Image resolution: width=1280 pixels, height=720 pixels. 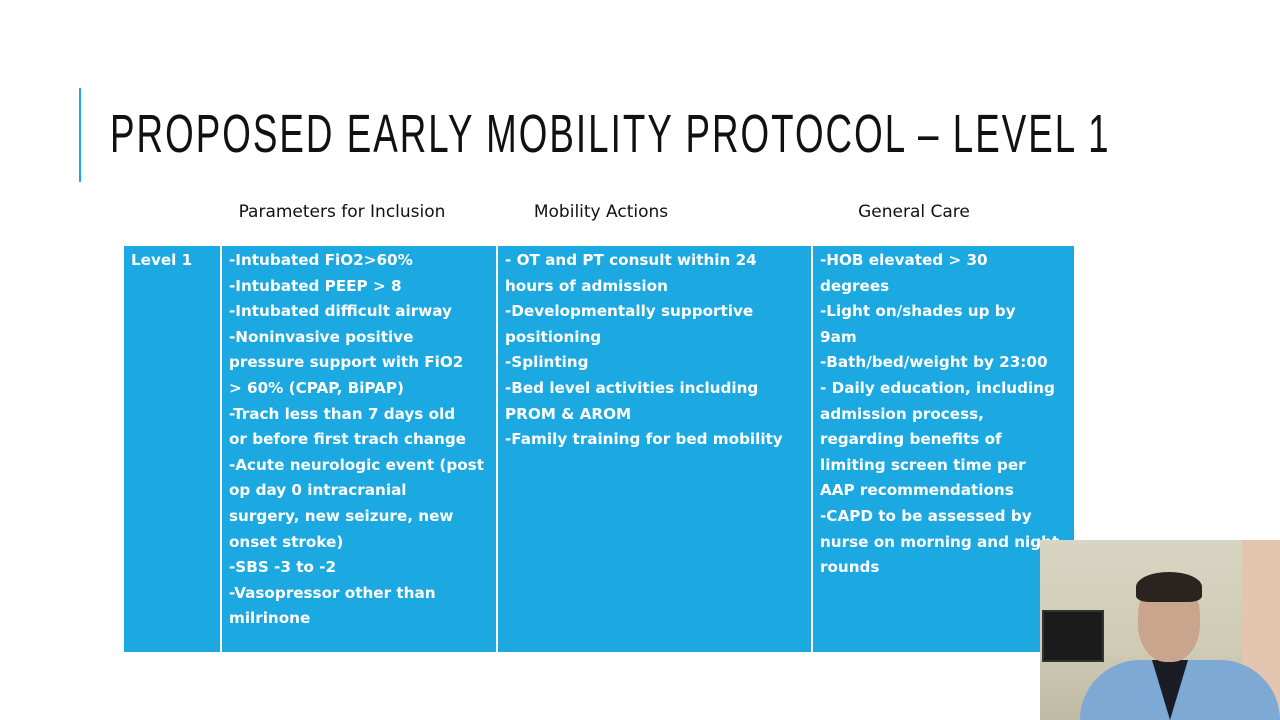 I want to click on cell-text-line: - OT and PT consult within 24, so click(x=631, y=260).